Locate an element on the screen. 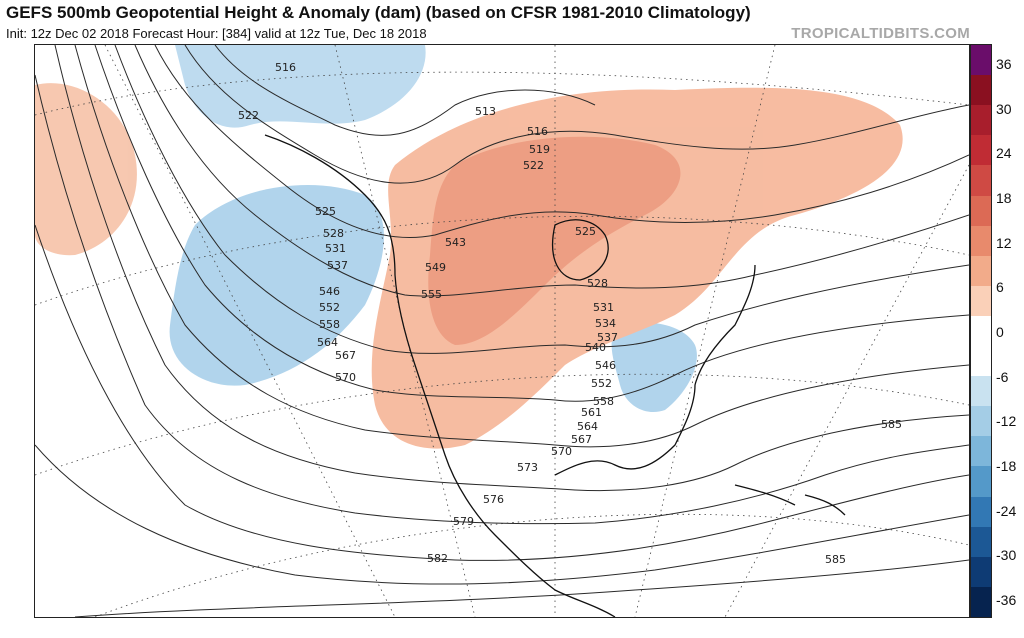  contour-label: 579 is located at coordinates (463, 521).